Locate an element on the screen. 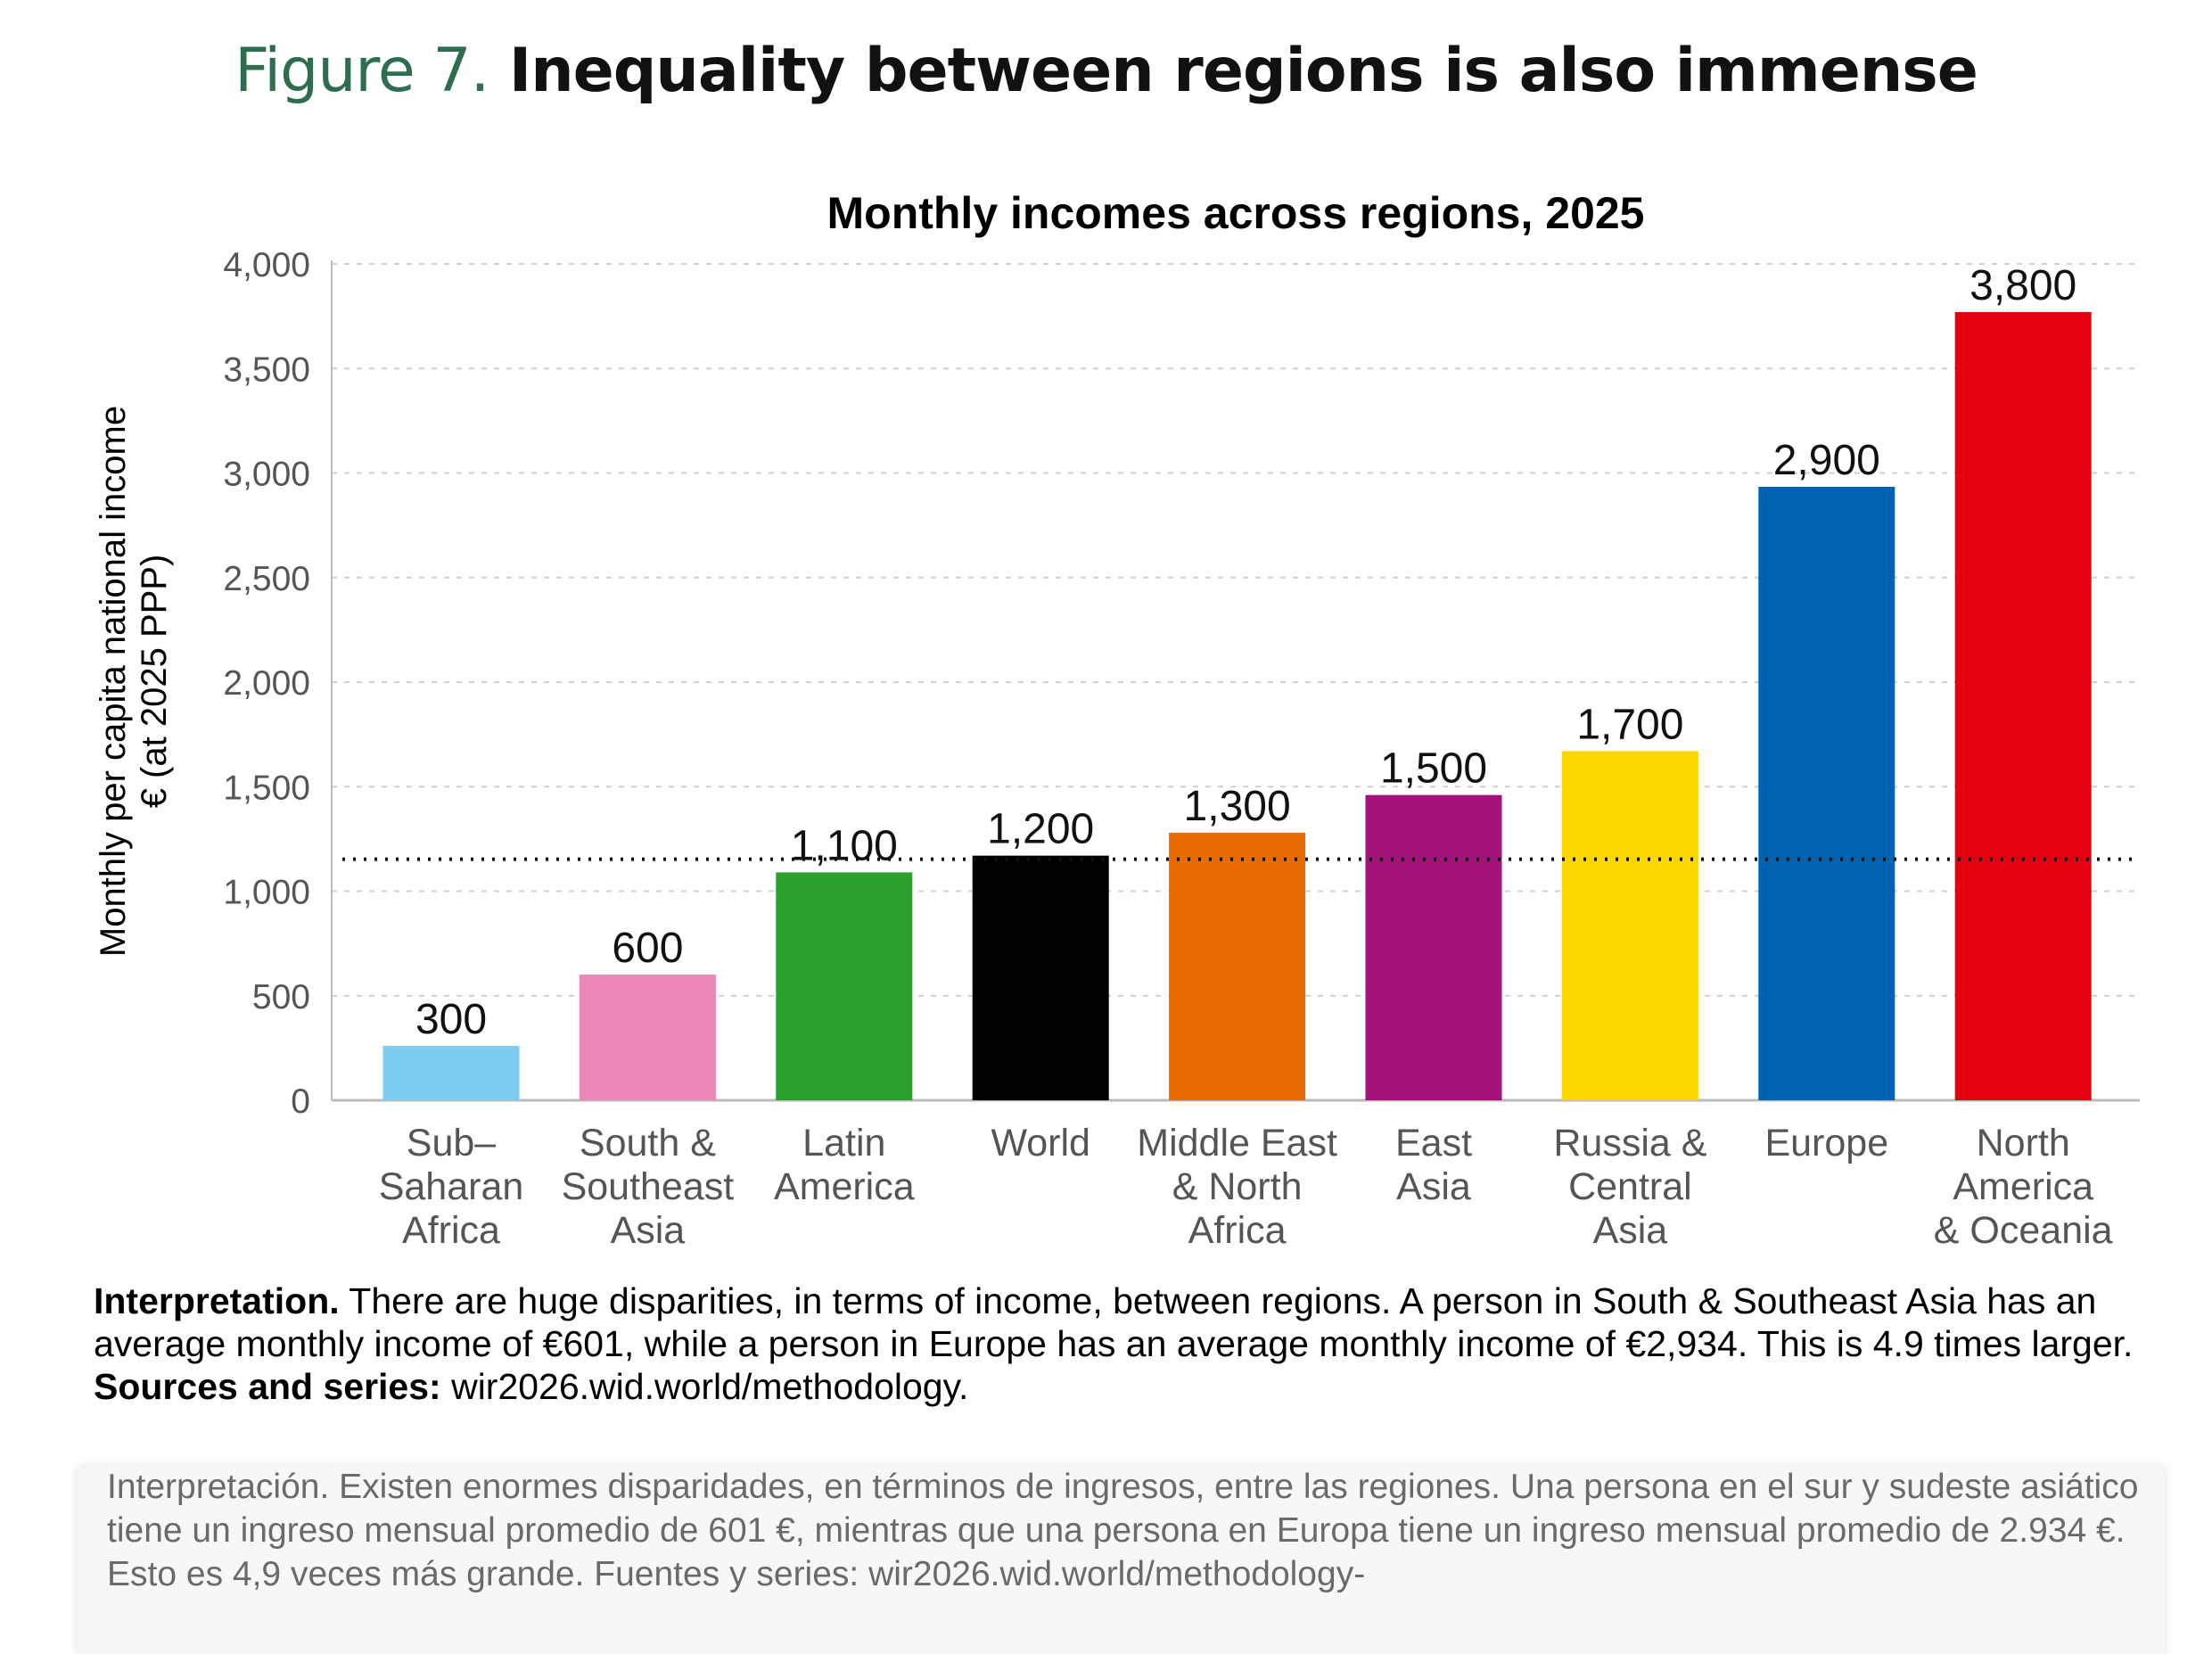 This screenshot has height=1654, width=2212. data-label: 1,200 is located at coordinates (1040, 829).